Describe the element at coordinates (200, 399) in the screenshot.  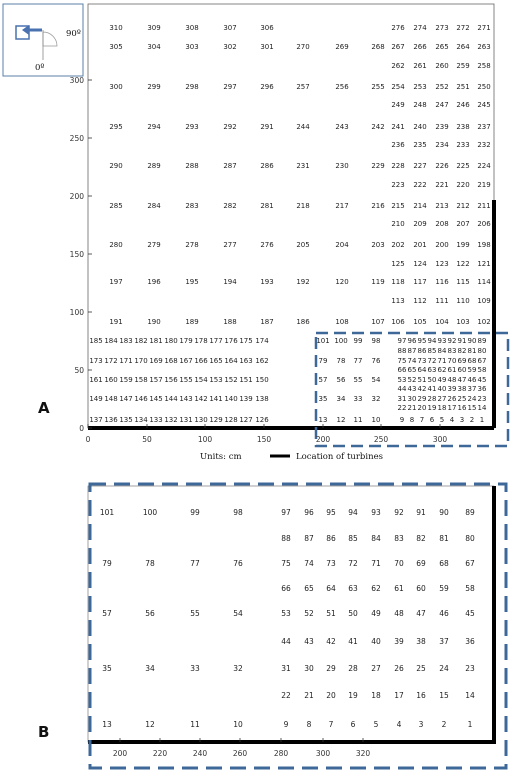
I see `turbine-id: 142` at that location.